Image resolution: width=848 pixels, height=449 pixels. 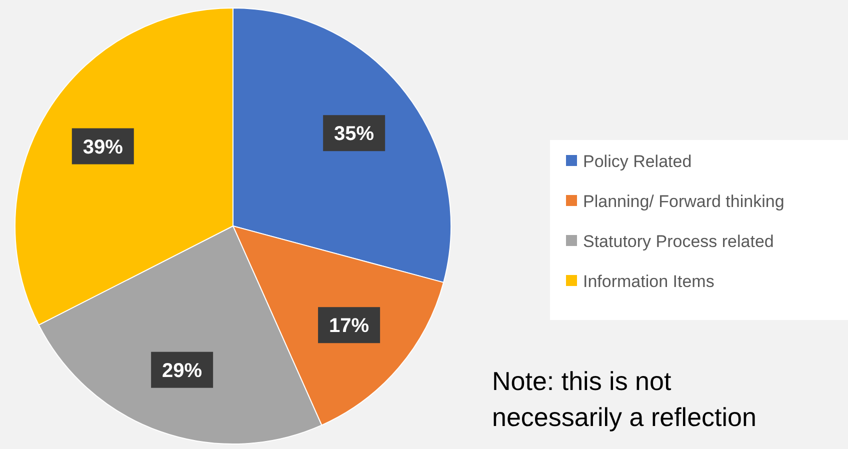 What do you see at coordinates (182, 371) in the screenshot?
I see `data-label: 29%` at bounding box center [182, 371].